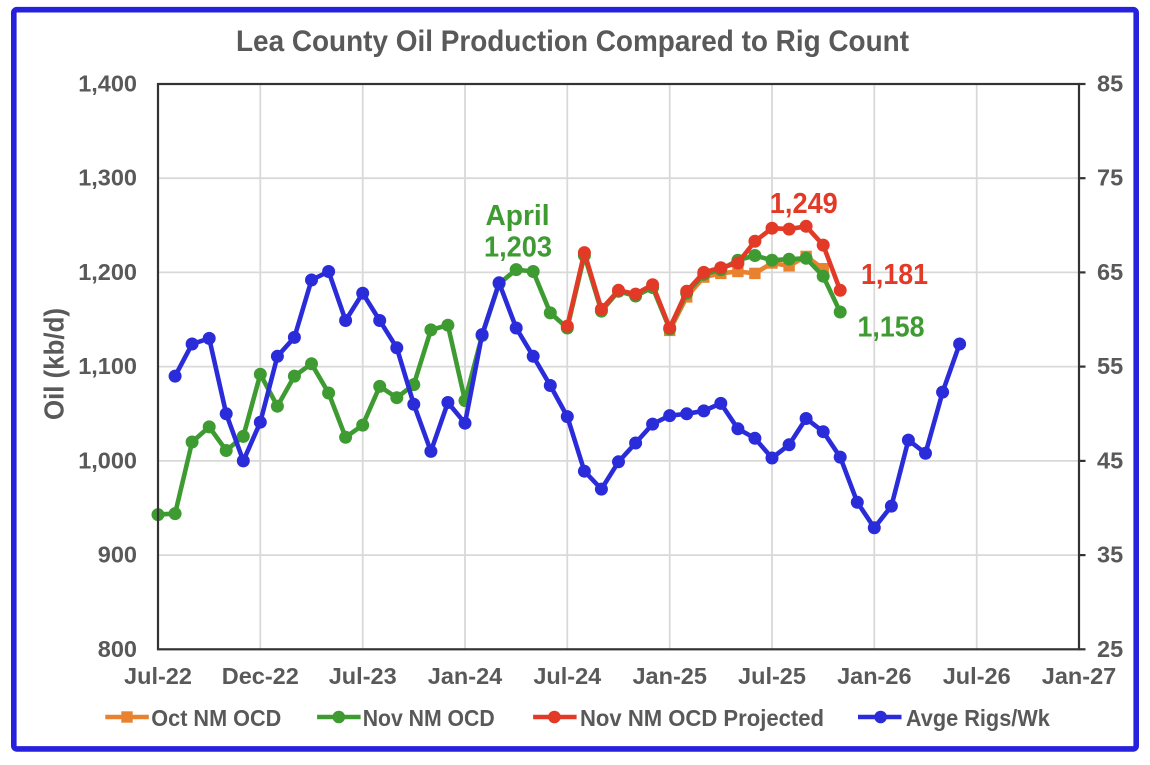  Describe the element at coordinates (1110, 272) in the screenshot. I see `svg-text: 65` at that location.